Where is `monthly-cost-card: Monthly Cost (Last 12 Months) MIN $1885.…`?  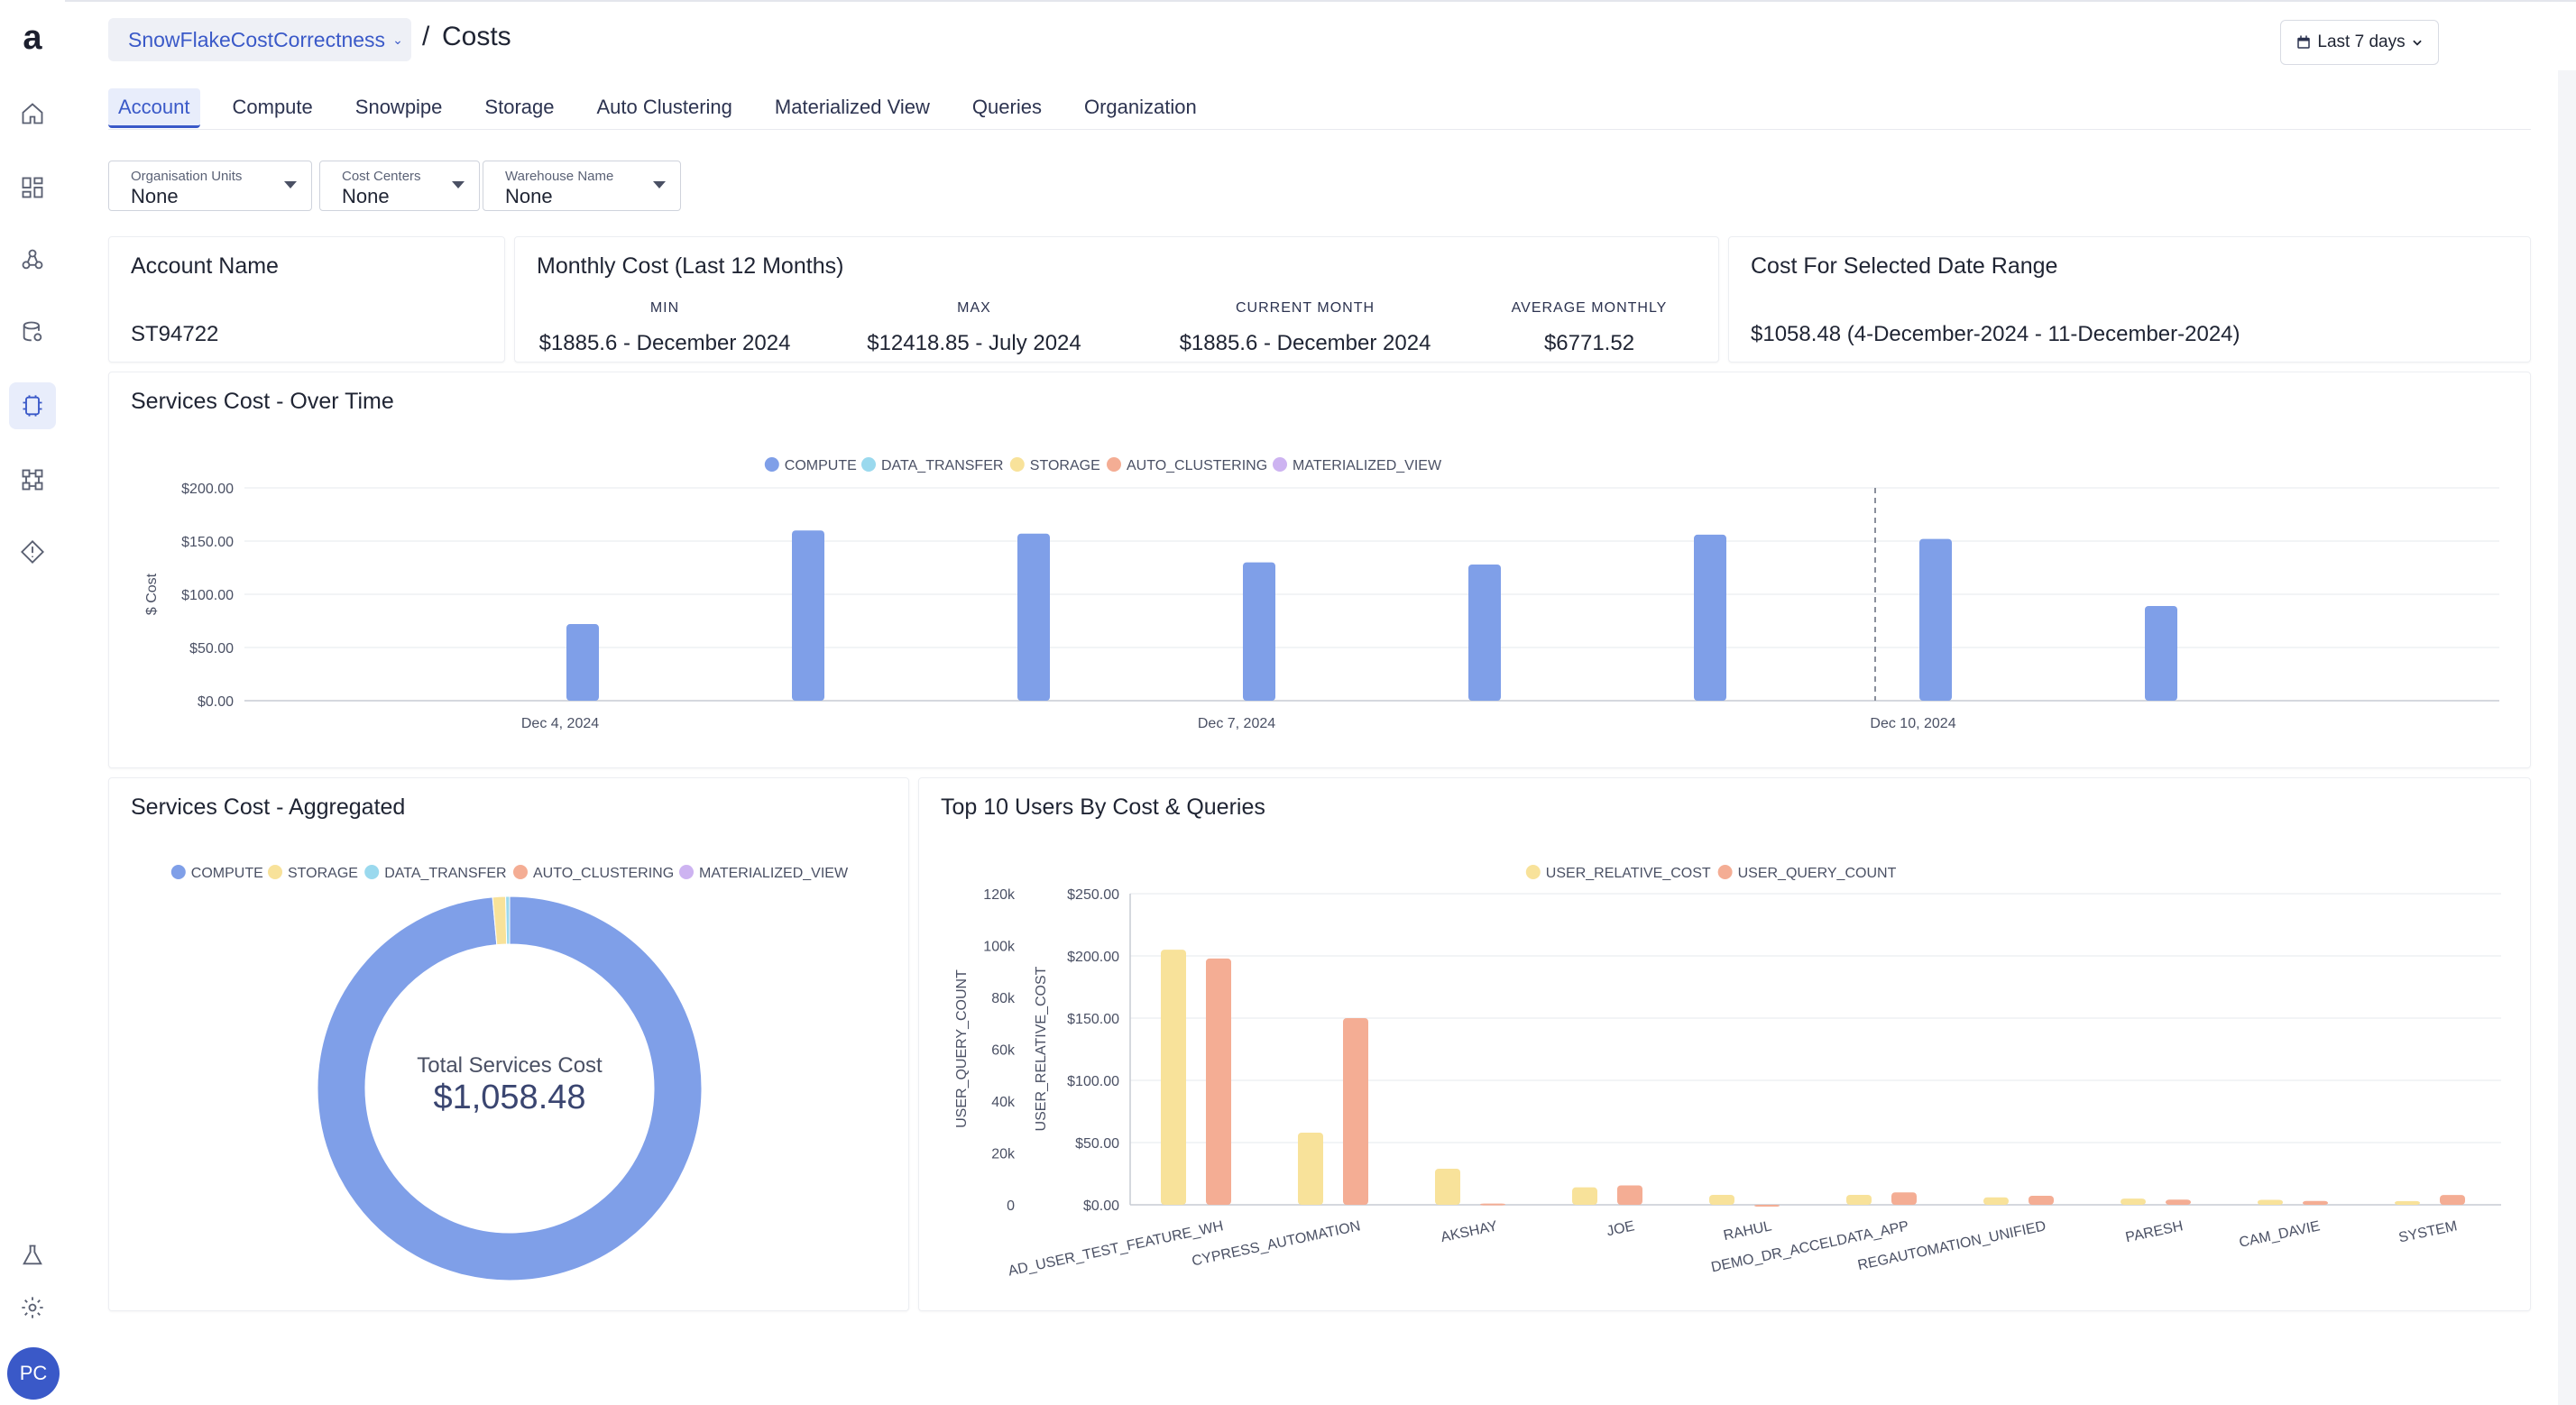
monthly-cost-card: Monthly Cost (Last 12 Months) MIN $1885.… is located at coordinates (1116, 299).